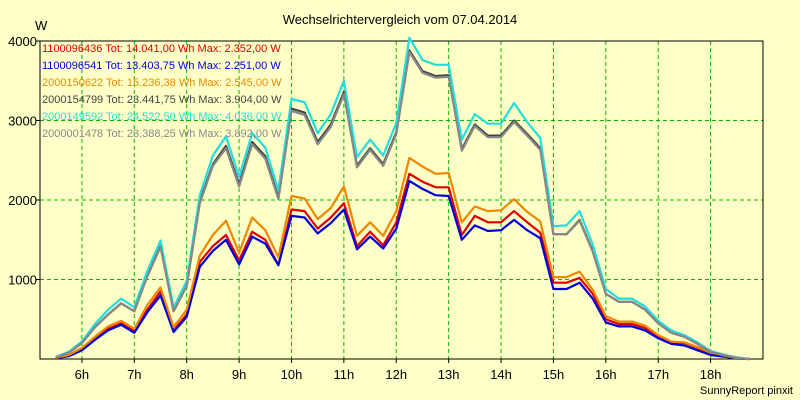 The image size is (800, 400). What do you see at coordinates (400, 19) in the screenshot?
I see `chart-title: Wechselrichtervergleich vom 07.04.2014` at bounding box center [400, 19].